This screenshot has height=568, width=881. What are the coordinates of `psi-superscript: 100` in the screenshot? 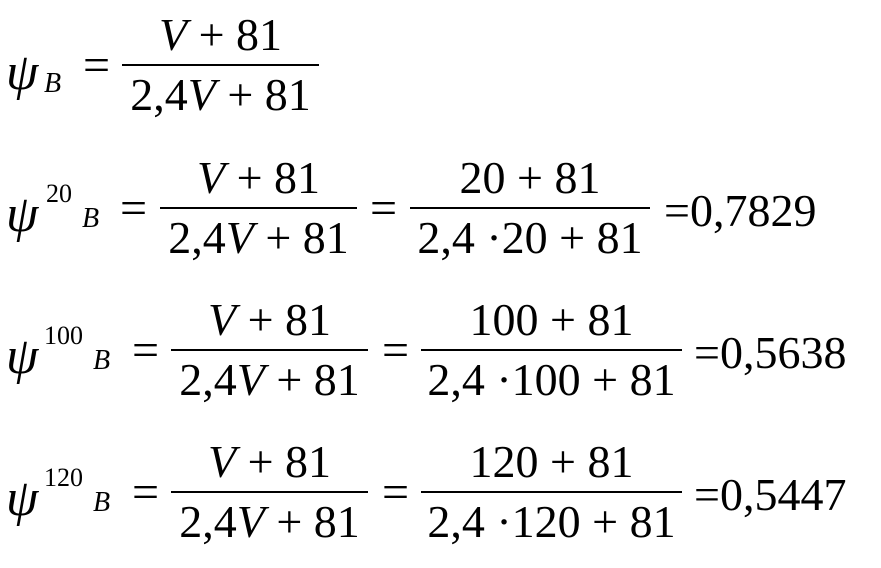 It's located at (63, 335).